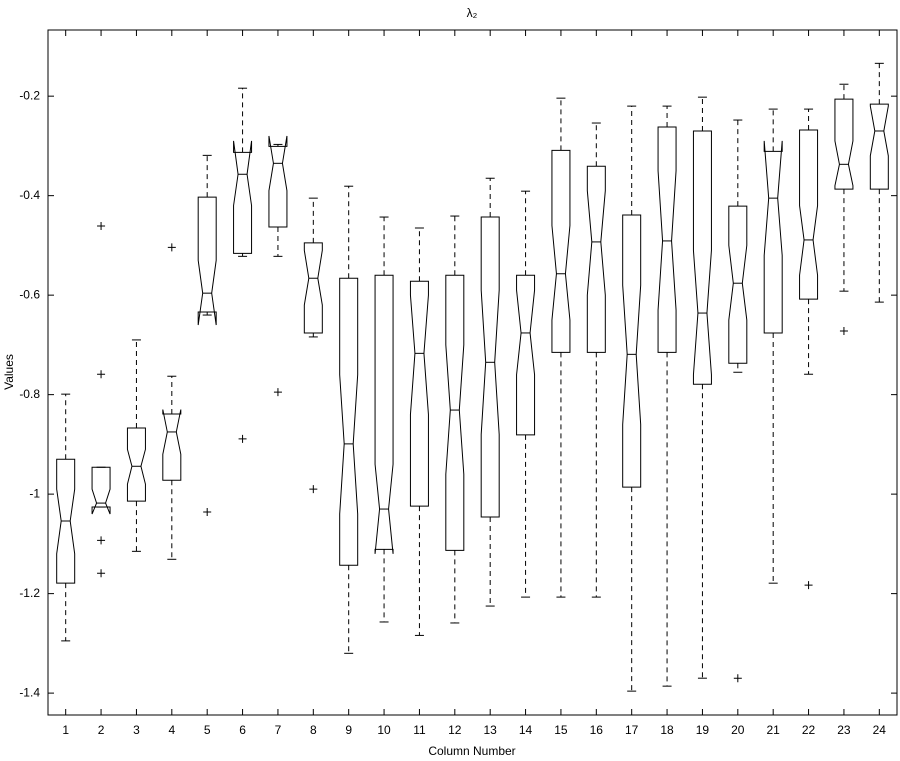 This screenshot has height=761, width=900. Describe the element at coordinates (171, 730) in the screenshot. I see `x-tick-label: 4` at that location.